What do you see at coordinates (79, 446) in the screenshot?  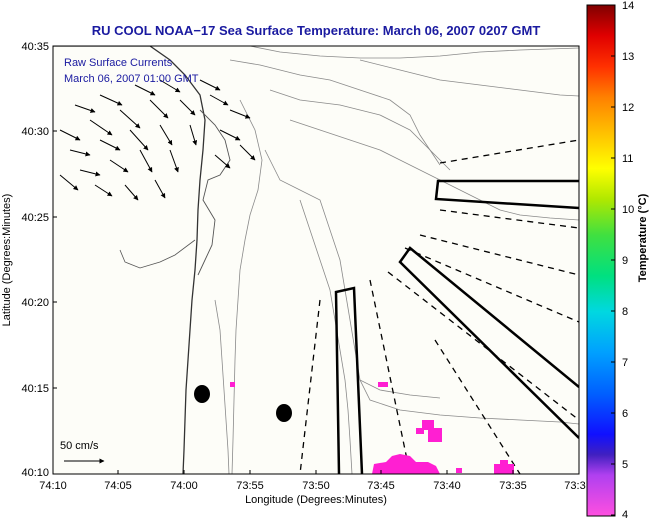 I see `scale-label: 50 cm/s` at bounding box center [79, 446].